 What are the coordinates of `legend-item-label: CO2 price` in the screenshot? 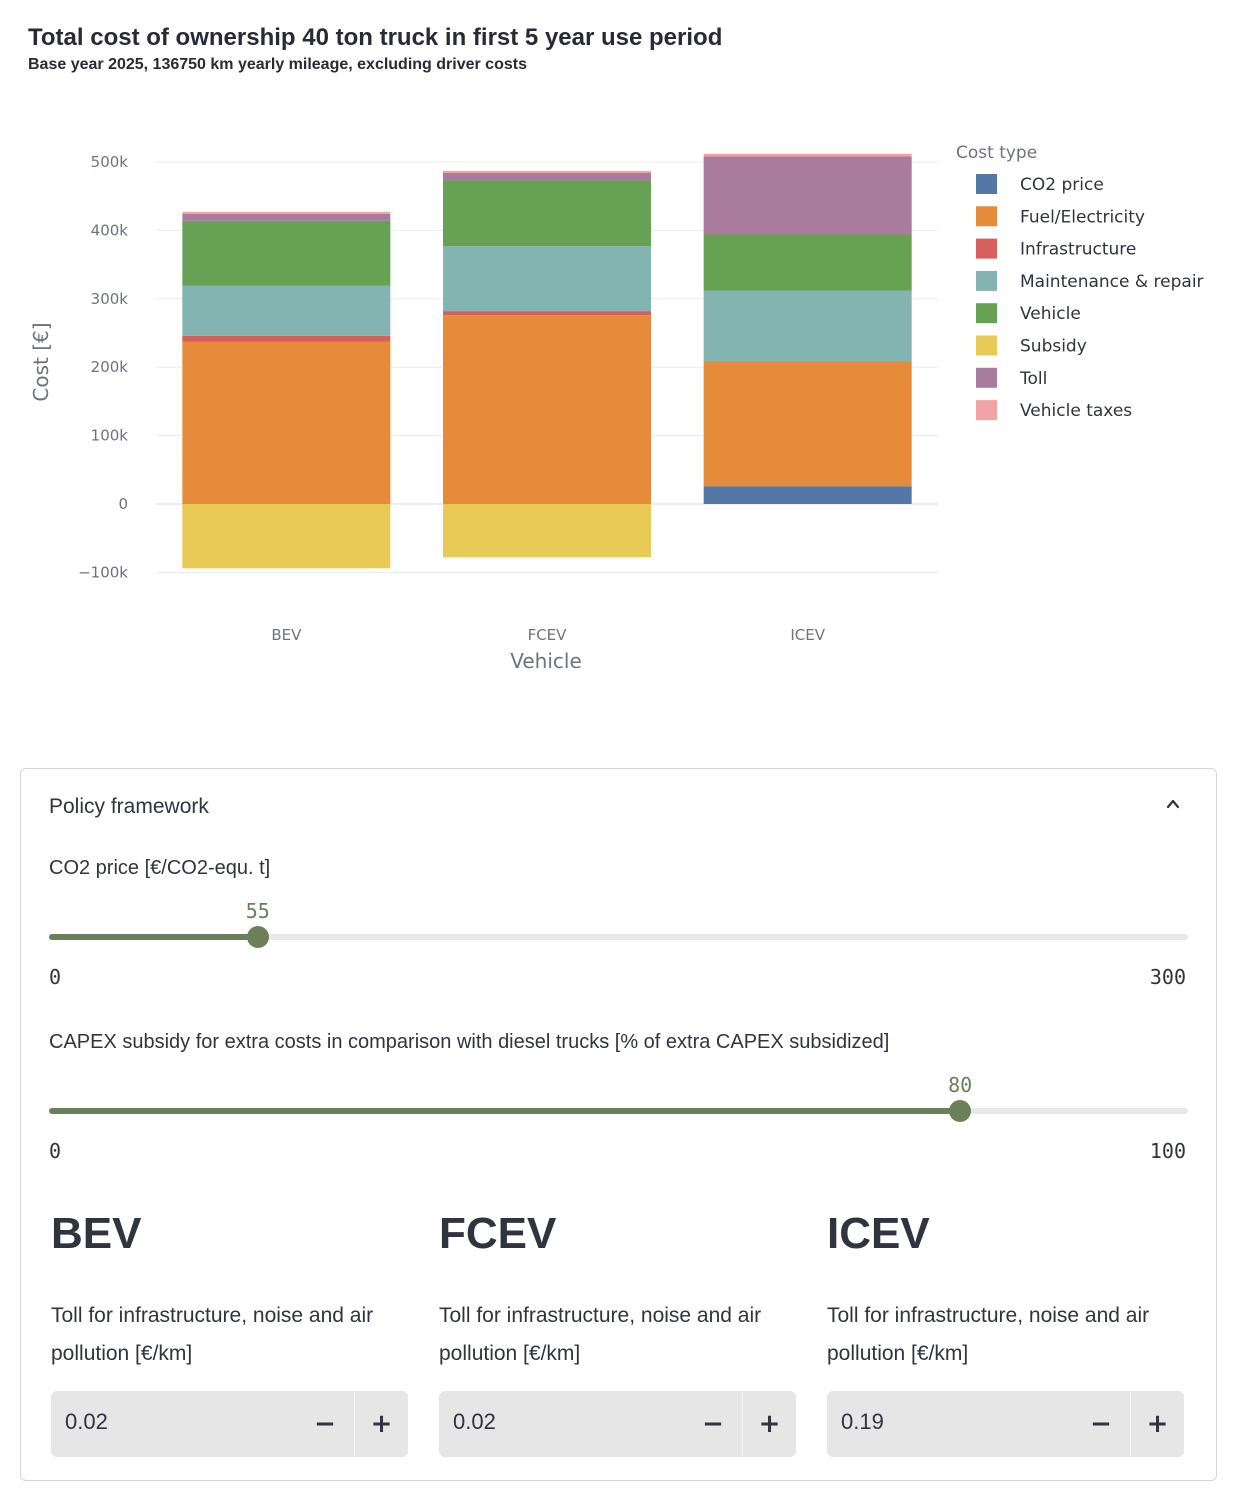 It's located at (1062, 185).